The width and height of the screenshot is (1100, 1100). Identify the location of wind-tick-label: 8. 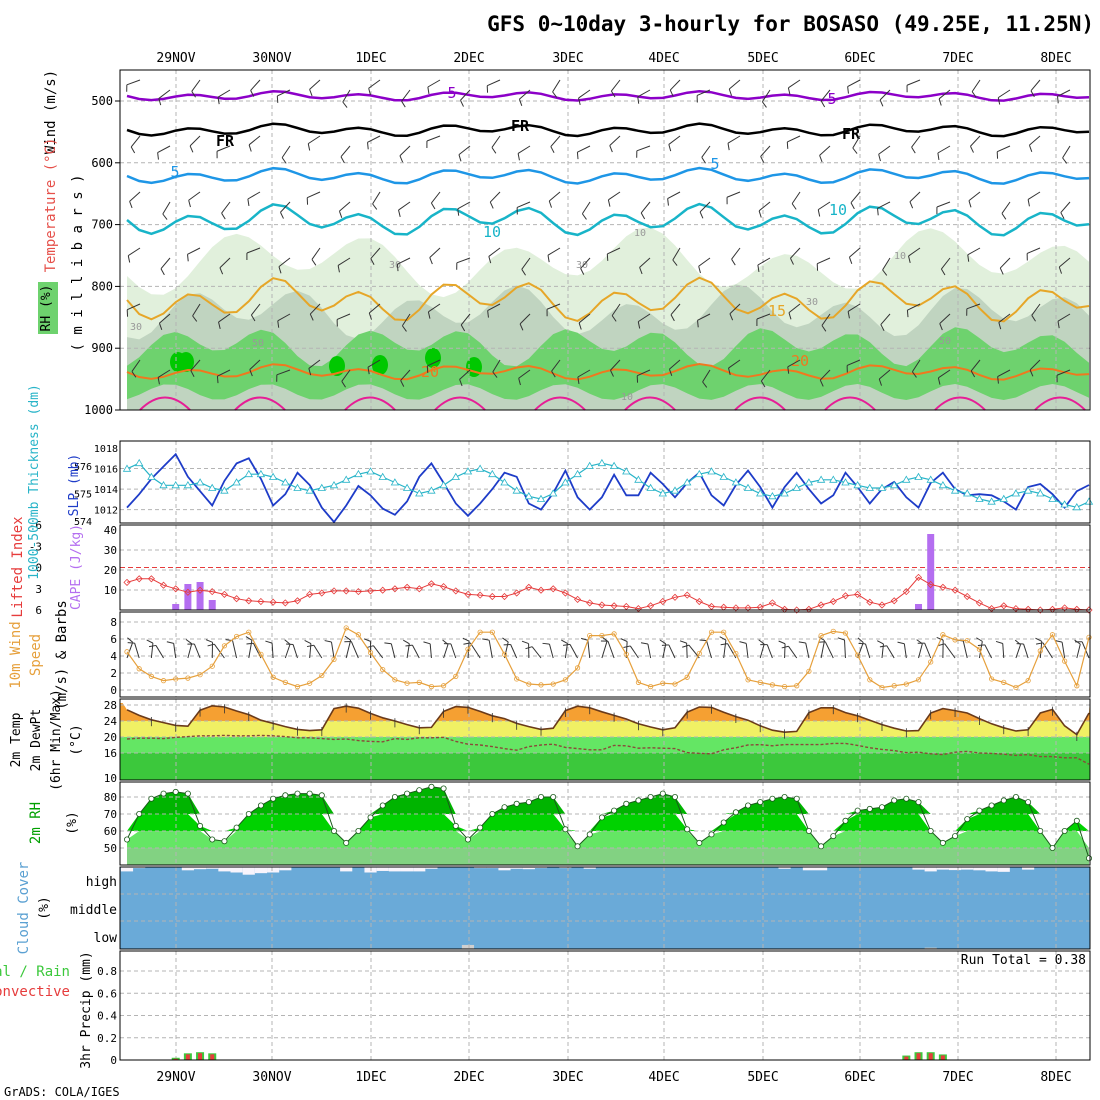
(113, 622).